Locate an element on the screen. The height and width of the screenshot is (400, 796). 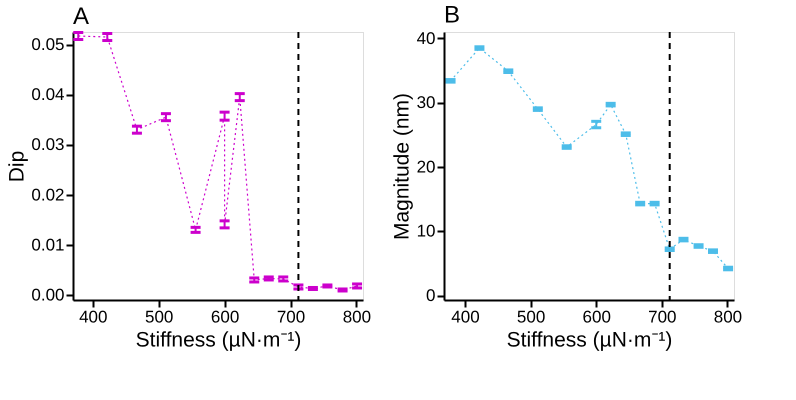
y-tick-label: 20 is located at coordinates (426, 166).